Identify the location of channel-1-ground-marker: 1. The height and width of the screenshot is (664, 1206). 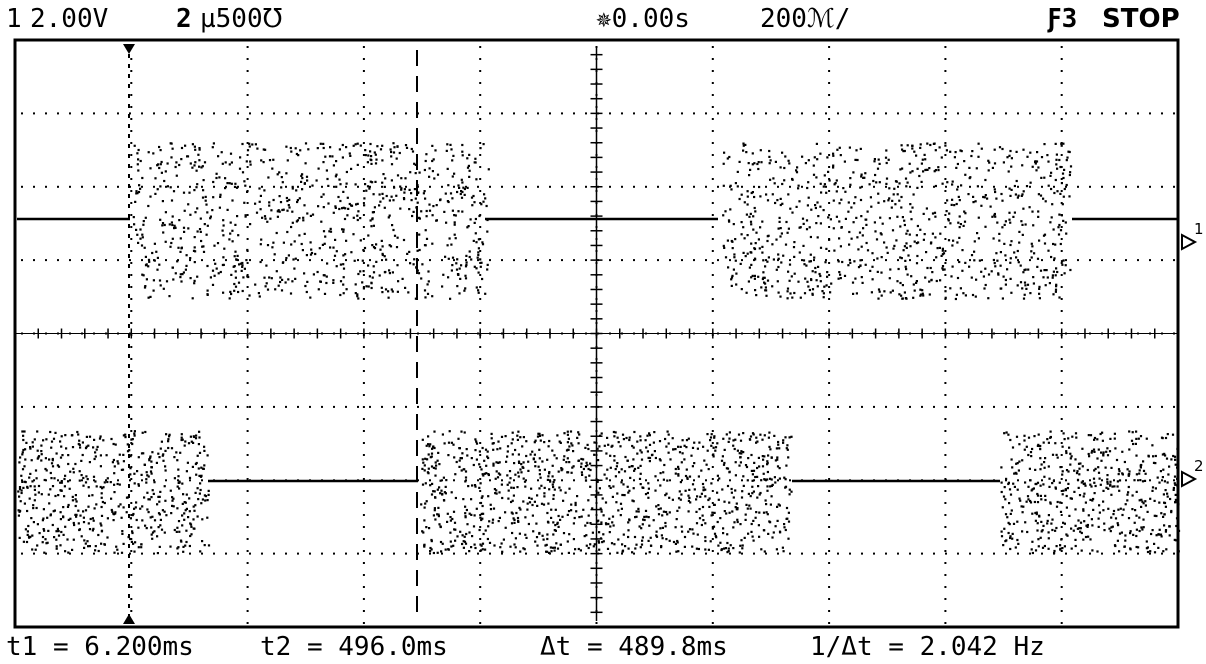
(1192, 235).